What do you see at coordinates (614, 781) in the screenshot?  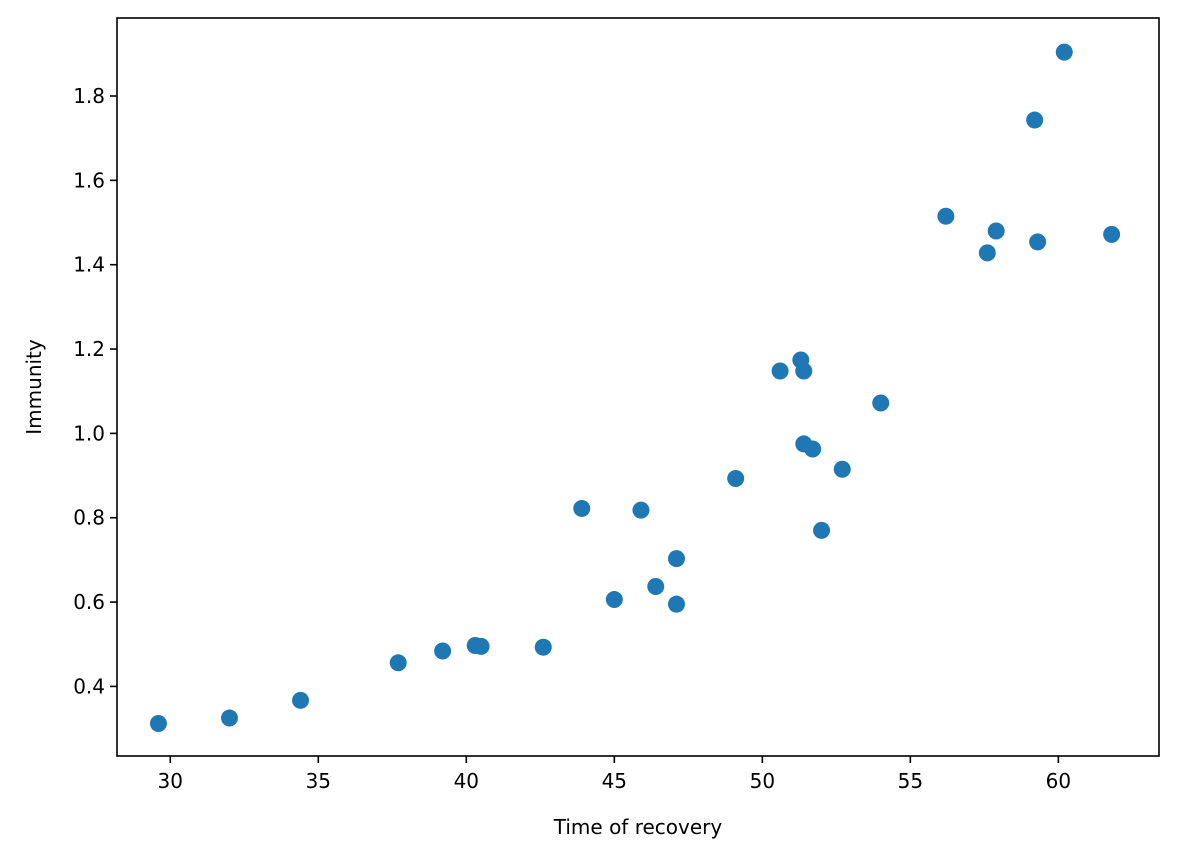 I see `x-tick-label: 45` at bounding box center [614, 781].